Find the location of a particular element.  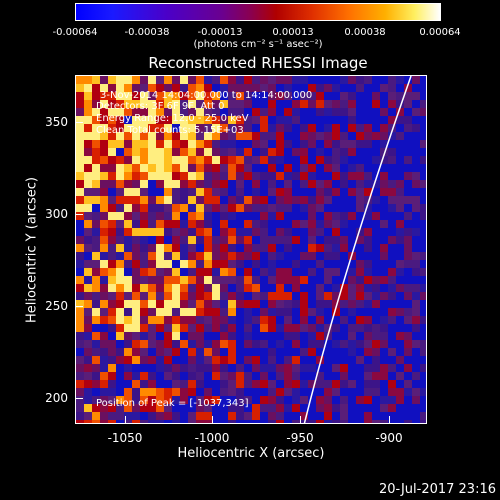

info-time: 3-Nov-2014 14:04:00.000 to 14:14:00.000 is located at coordinates (206, 95).